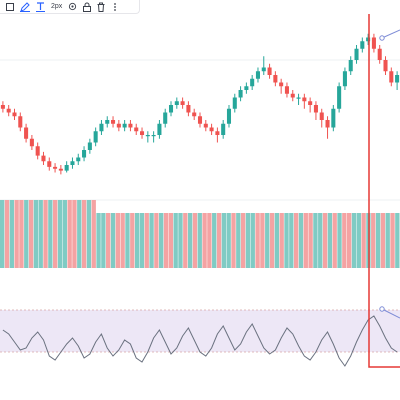 The height and width of the screenshot is (400, 400). Describe the element at coordinates (200, 341) in the screenshot. I see `rsi-line` at that location.